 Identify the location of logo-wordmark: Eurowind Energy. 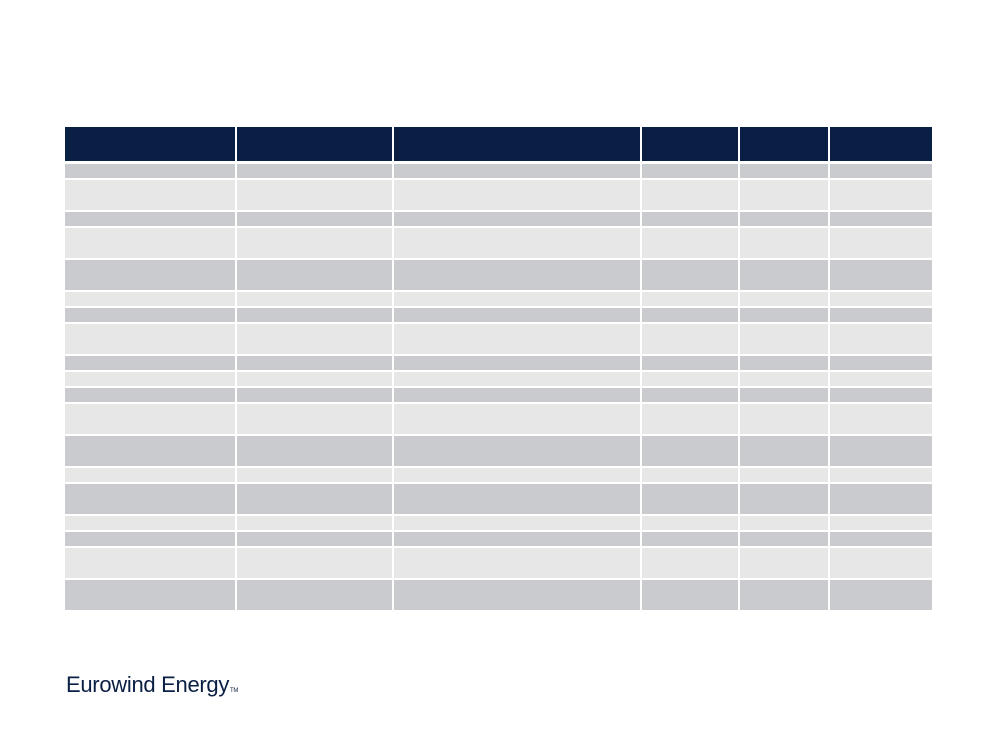
(148, 684).